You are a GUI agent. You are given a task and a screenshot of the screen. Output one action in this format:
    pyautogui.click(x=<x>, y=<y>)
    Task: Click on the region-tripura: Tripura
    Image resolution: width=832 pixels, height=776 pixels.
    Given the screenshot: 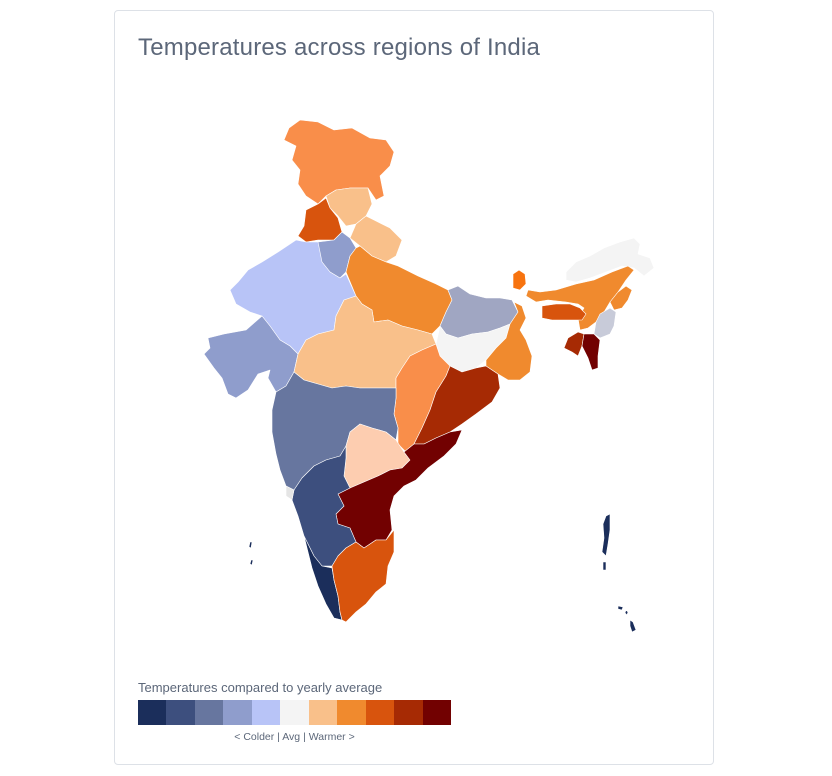 What is the action you would take?
    pyautogui.click(x=574, y=344)
    